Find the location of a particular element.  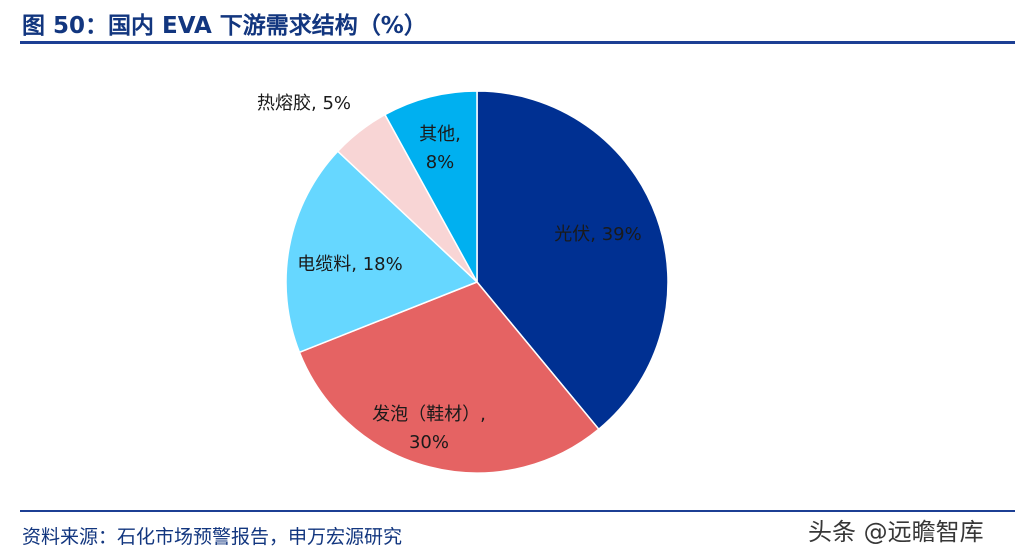

source-note: 资料来源：石化市场预警报告，申万宏源研究 is located at coordinates (212, 537).